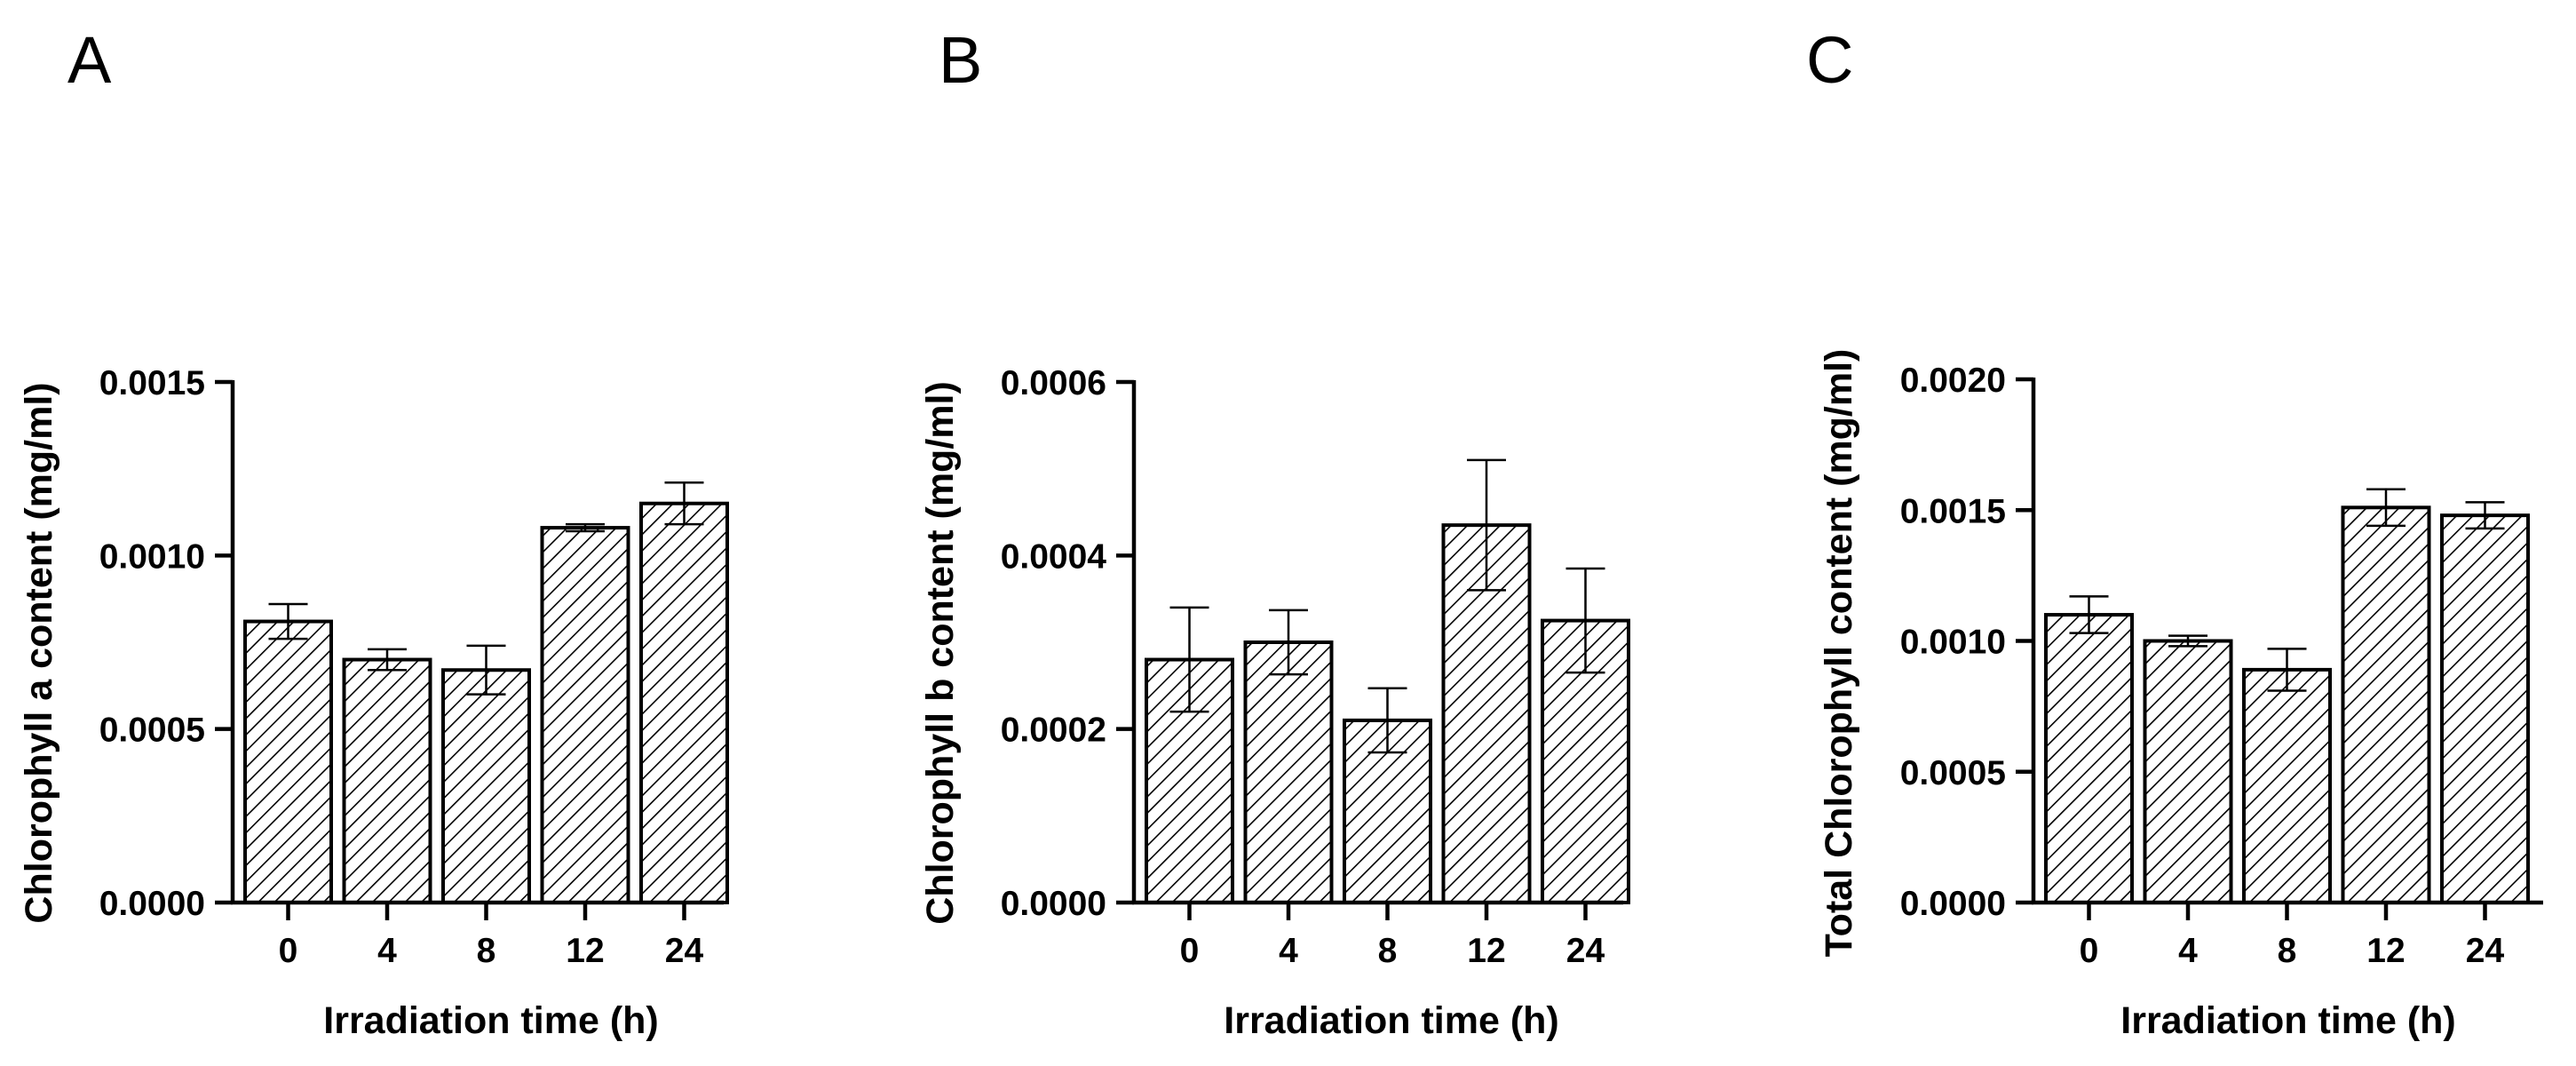 The image size is (2576, 1066). I want to click on y-axis-title: Chlorophyll a content (mg/ml), so click(39, 652).